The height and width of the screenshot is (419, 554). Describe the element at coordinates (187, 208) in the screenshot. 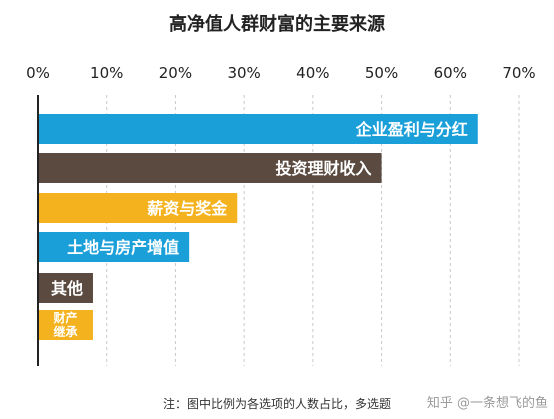

I see `bar-label: 薪资与奖金` at that location.